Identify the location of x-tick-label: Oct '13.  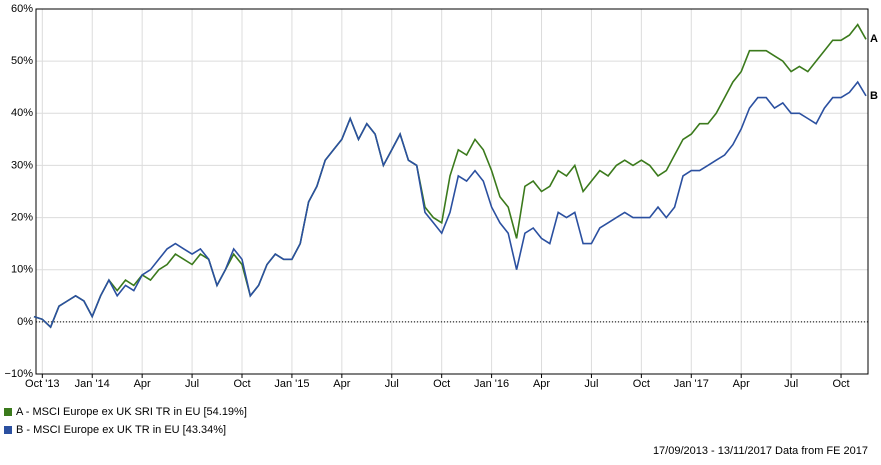
(42, 384).